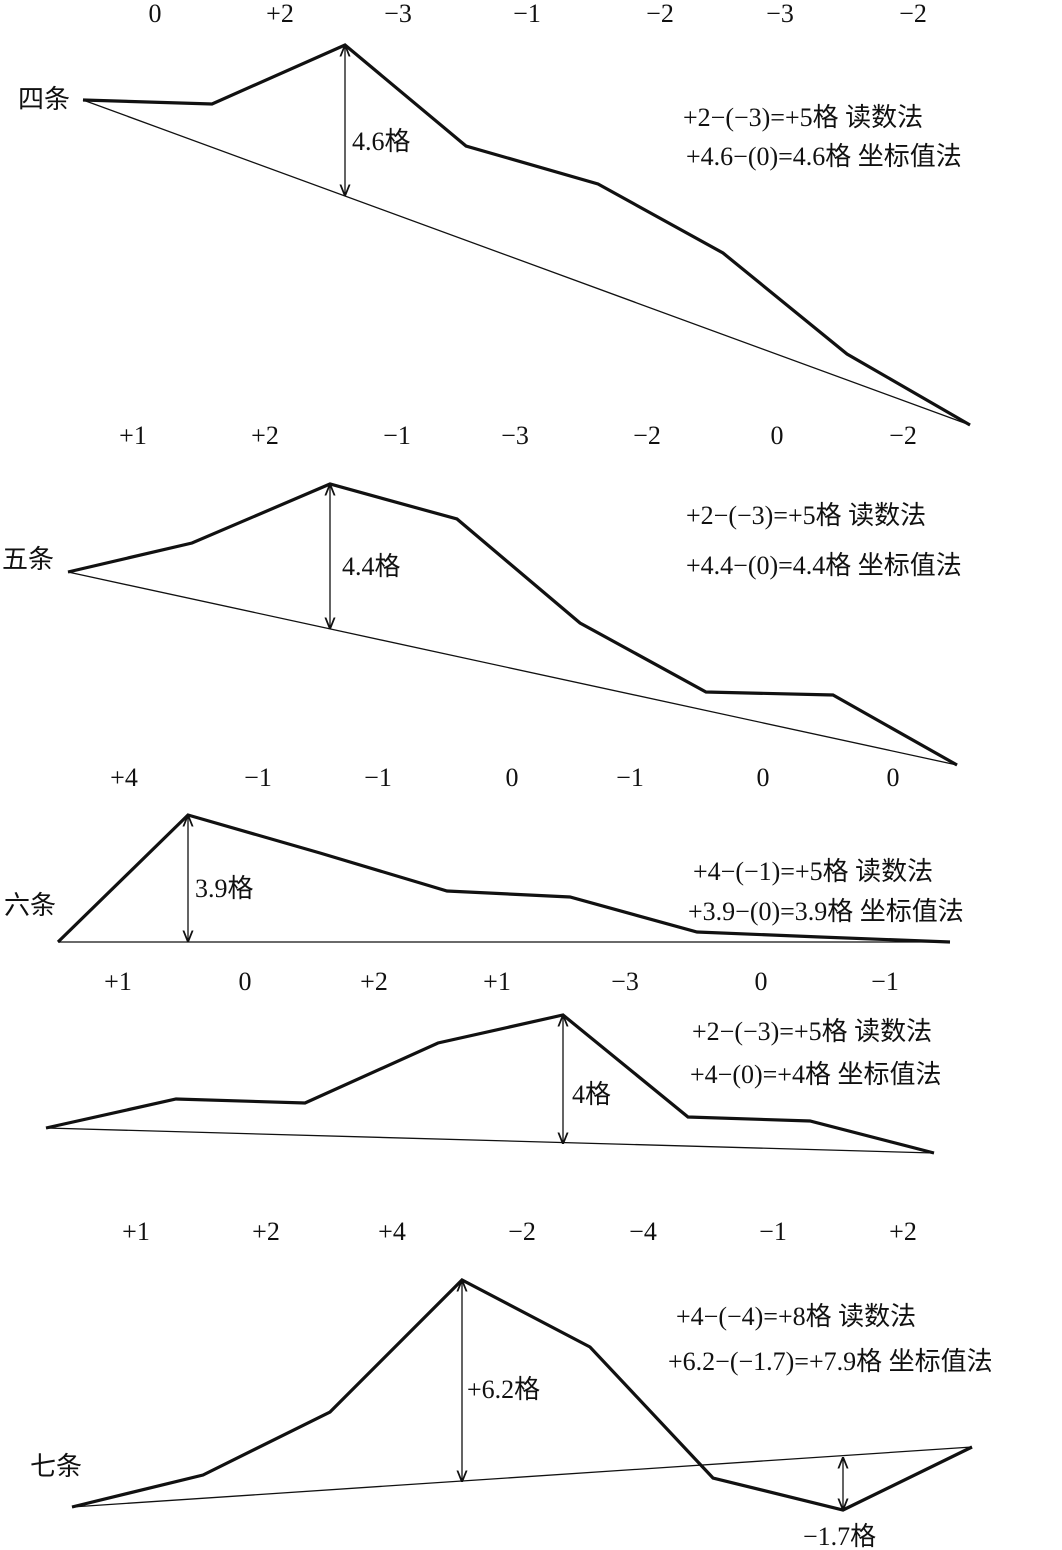 This screenshot has height=1550, width=1062. What do you see at coordinates (830, 1361) in the screenshot?
I see `formula-coordinate-method: +6.2−(−1.7)=+7.9格 坐标值法` at bounding box center [830, 1361].